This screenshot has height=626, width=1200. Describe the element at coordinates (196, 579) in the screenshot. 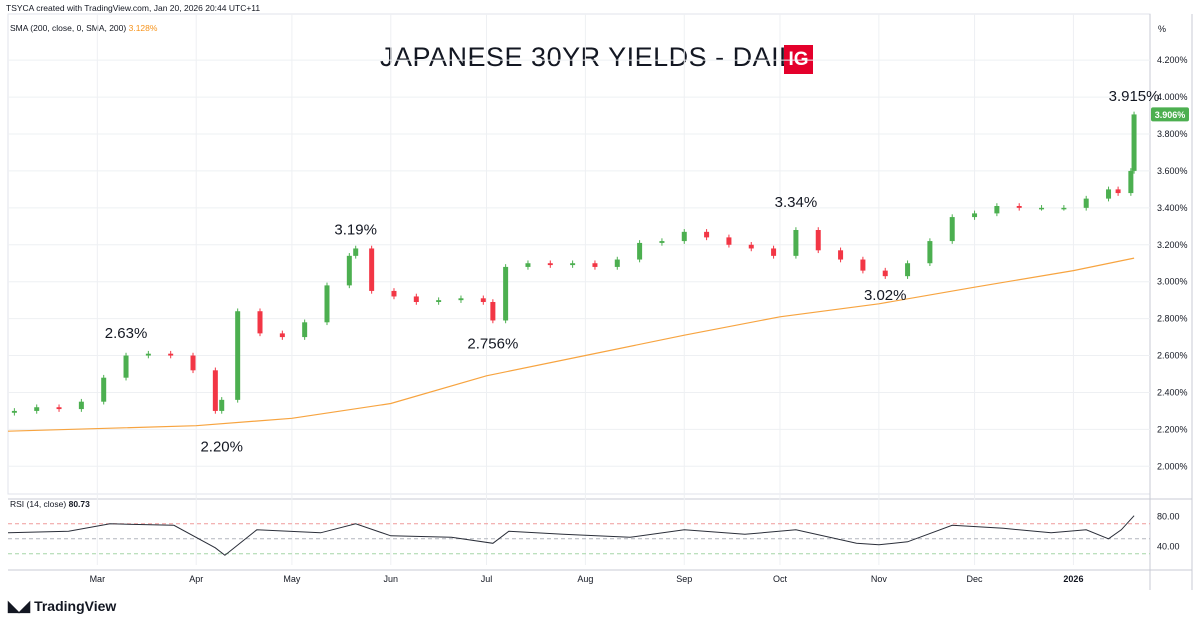

I see `x-tick-label: Apr` at that location.